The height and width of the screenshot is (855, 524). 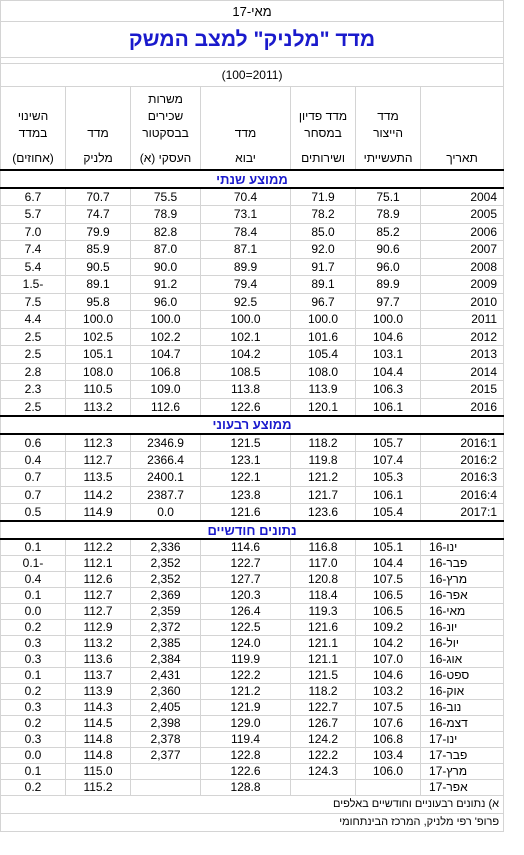 What do you see at coordinates (252, 231) in the screenshot?
I see `data-row: 2006 85.2 85.0 78.4 82.8 79.9 7.0` at bounding box center [252, 231].